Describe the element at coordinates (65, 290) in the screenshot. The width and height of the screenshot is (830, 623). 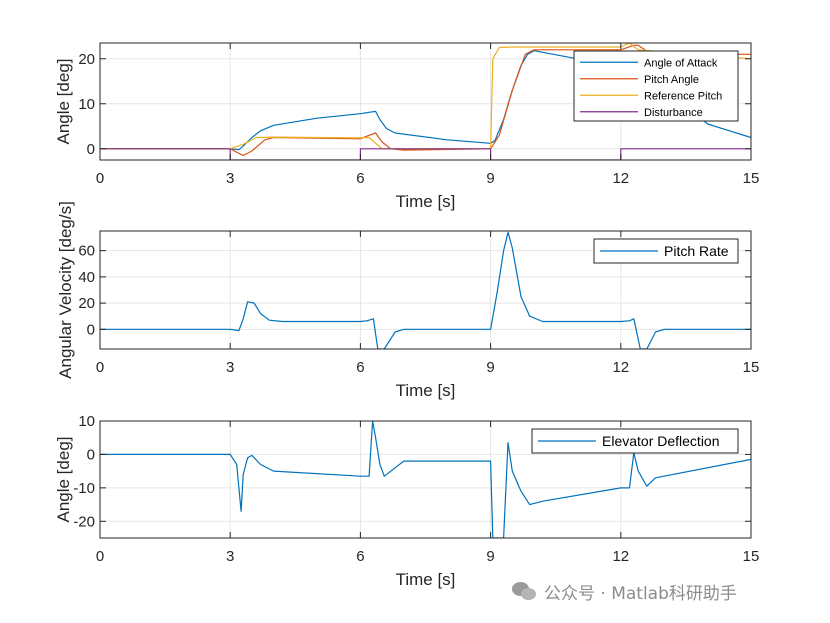
I see `y-axis-label: Angular Velocity [deg/s]` at that location.